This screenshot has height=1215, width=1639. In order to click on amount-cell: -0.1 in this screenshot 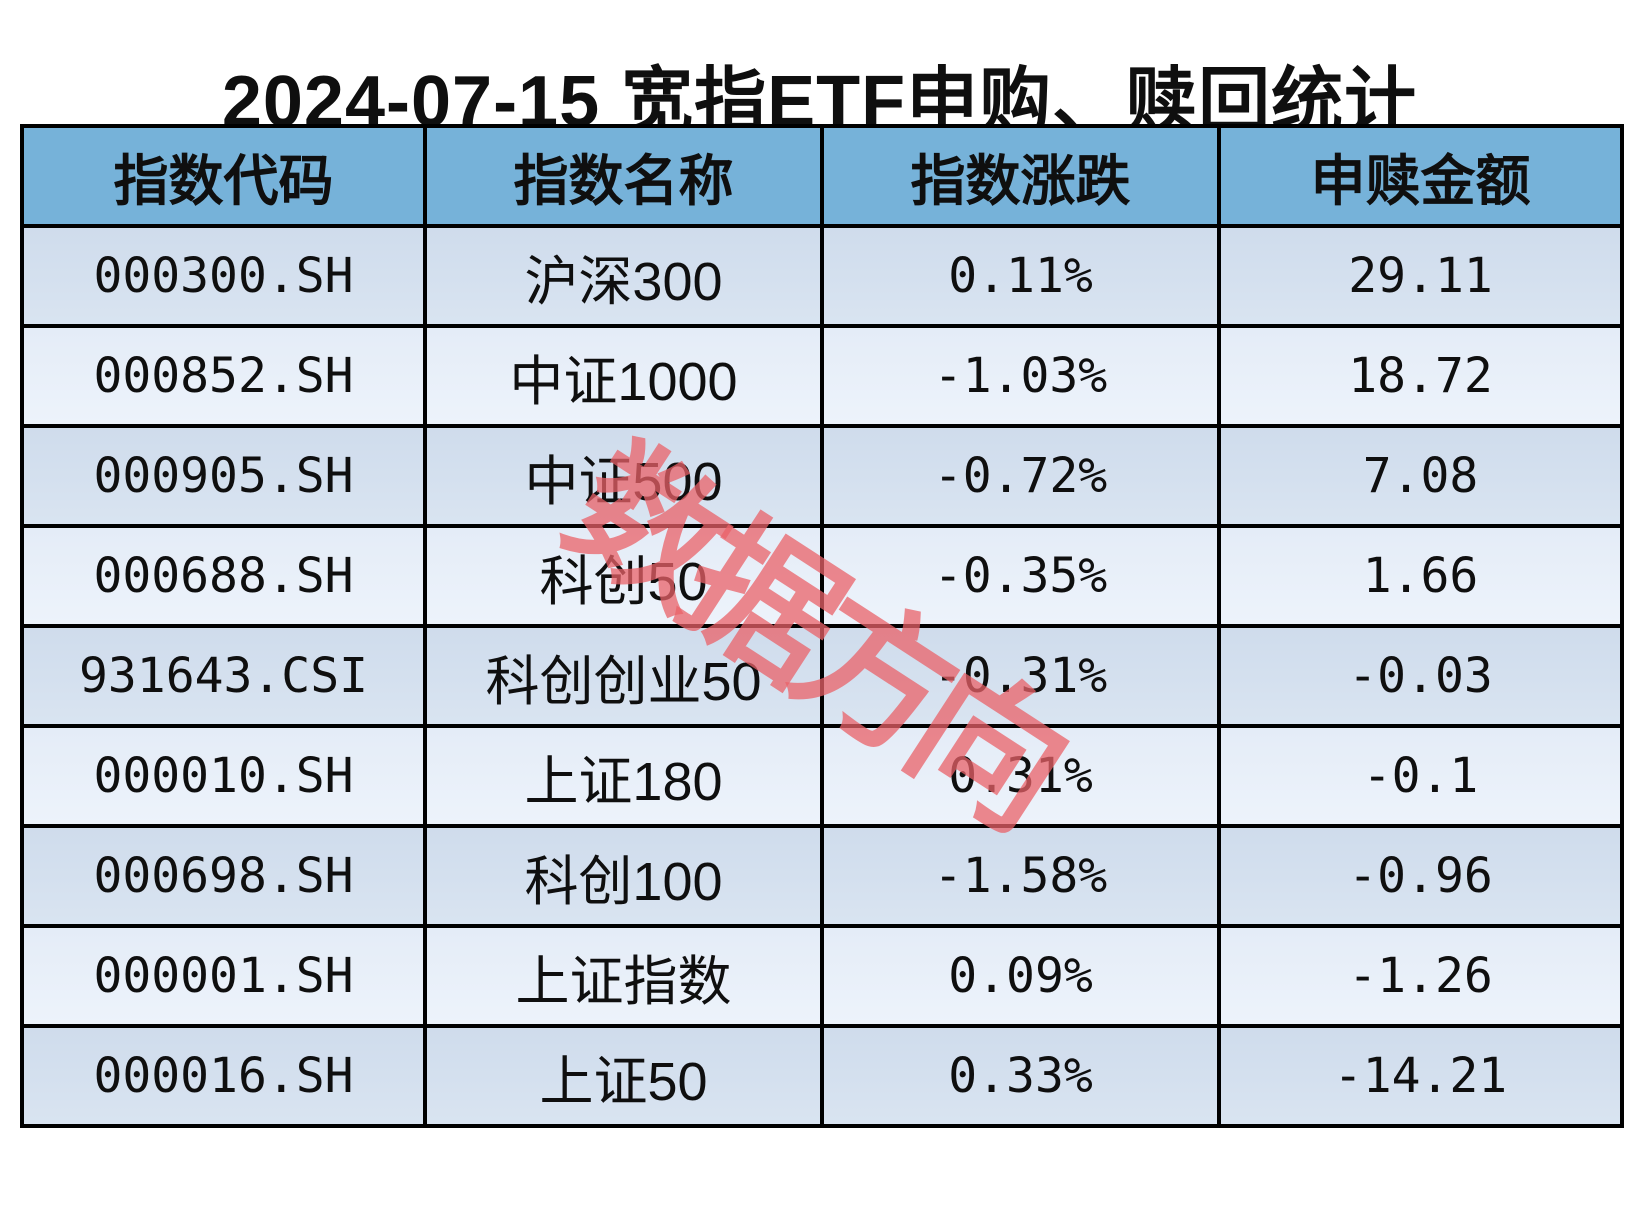, I will do `click(1420, 776)`.